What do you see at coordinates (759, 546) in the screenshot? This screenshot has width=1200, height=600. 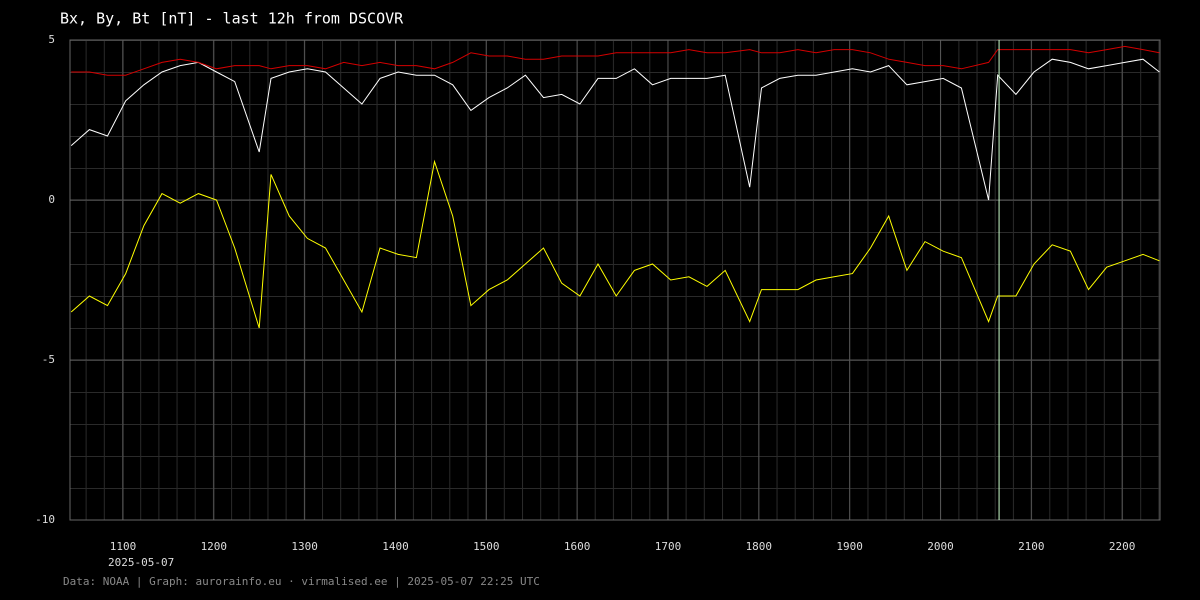 I see `x-tick-label: 1800` at bounding box center [759, 546].